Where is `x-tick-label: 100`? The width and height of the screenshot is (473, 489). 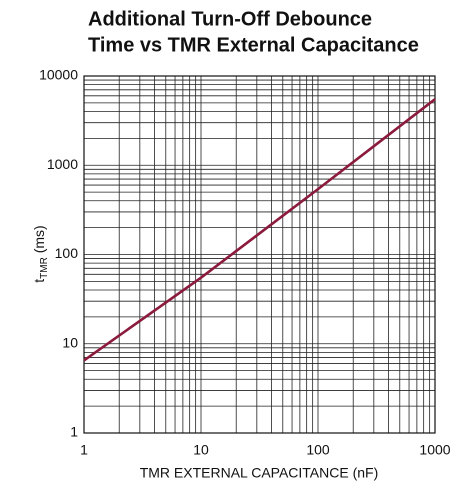
x-tick-label: 100 is located at coordinates (318, 450).